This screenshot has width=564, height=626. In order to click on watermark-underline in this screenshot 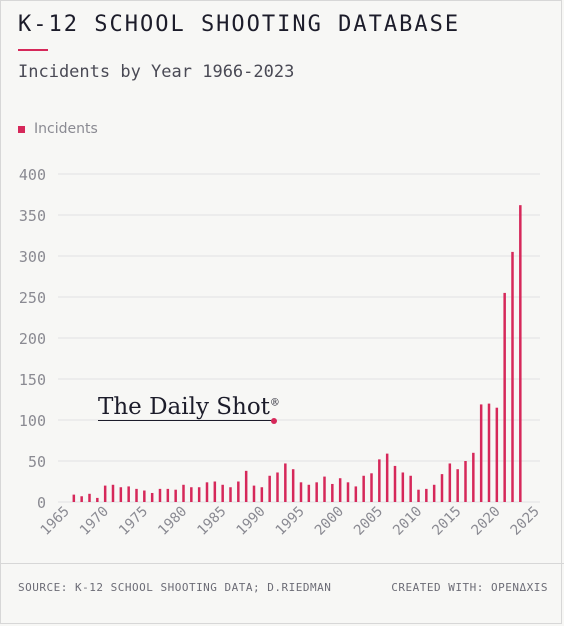, I will do `click(186, 420)`.